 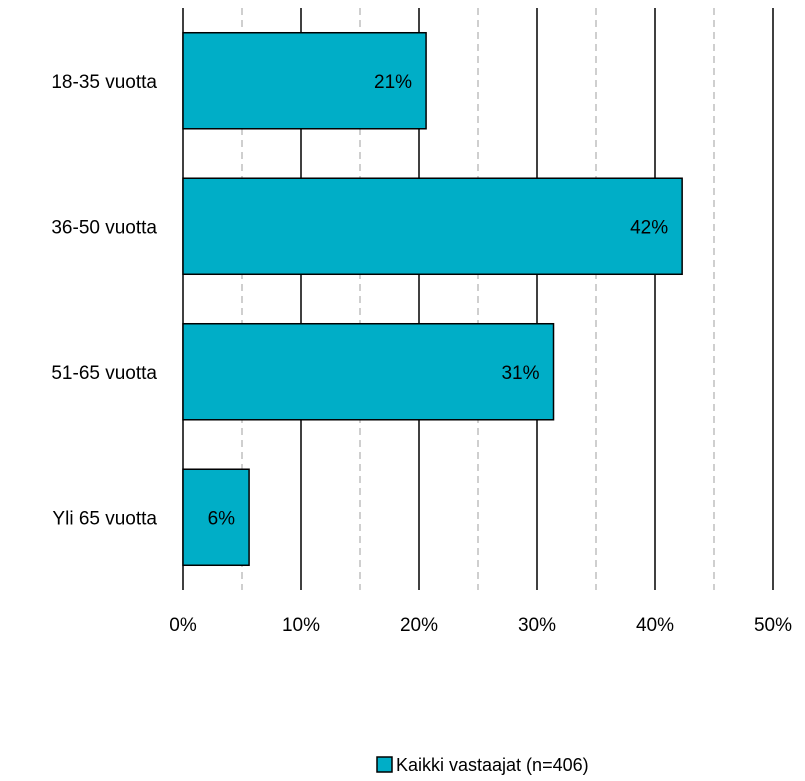 I want to click on category-label: Yli 65 vuotta, so click(x=104, y=518).